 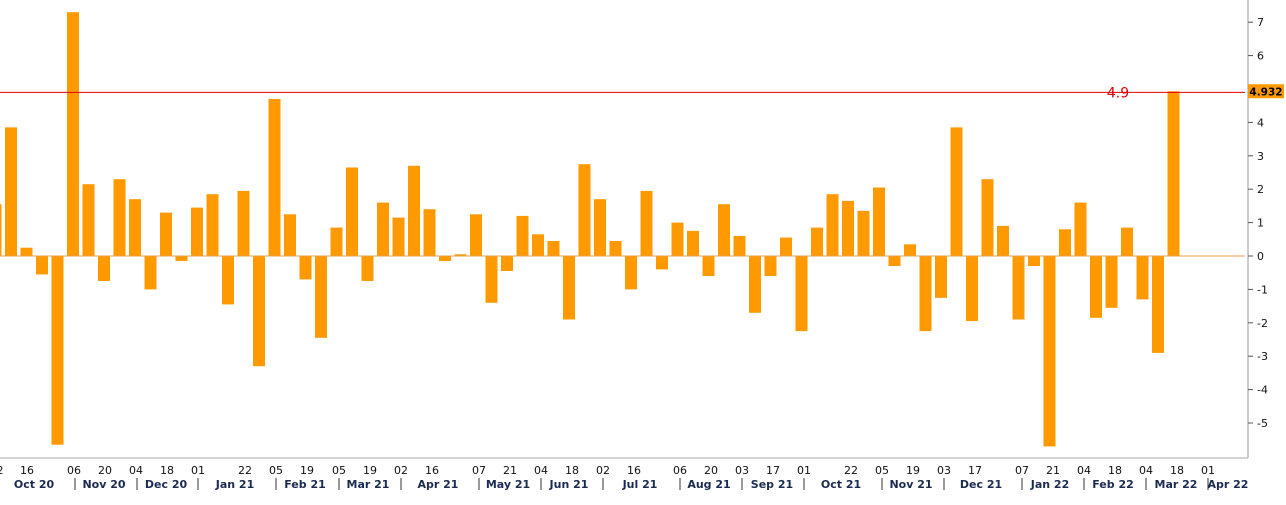 What do you see at coordinates (1262, 423) in the screenshot?
I see `y-tick-label: -5` at bounding box center [1262, 423].